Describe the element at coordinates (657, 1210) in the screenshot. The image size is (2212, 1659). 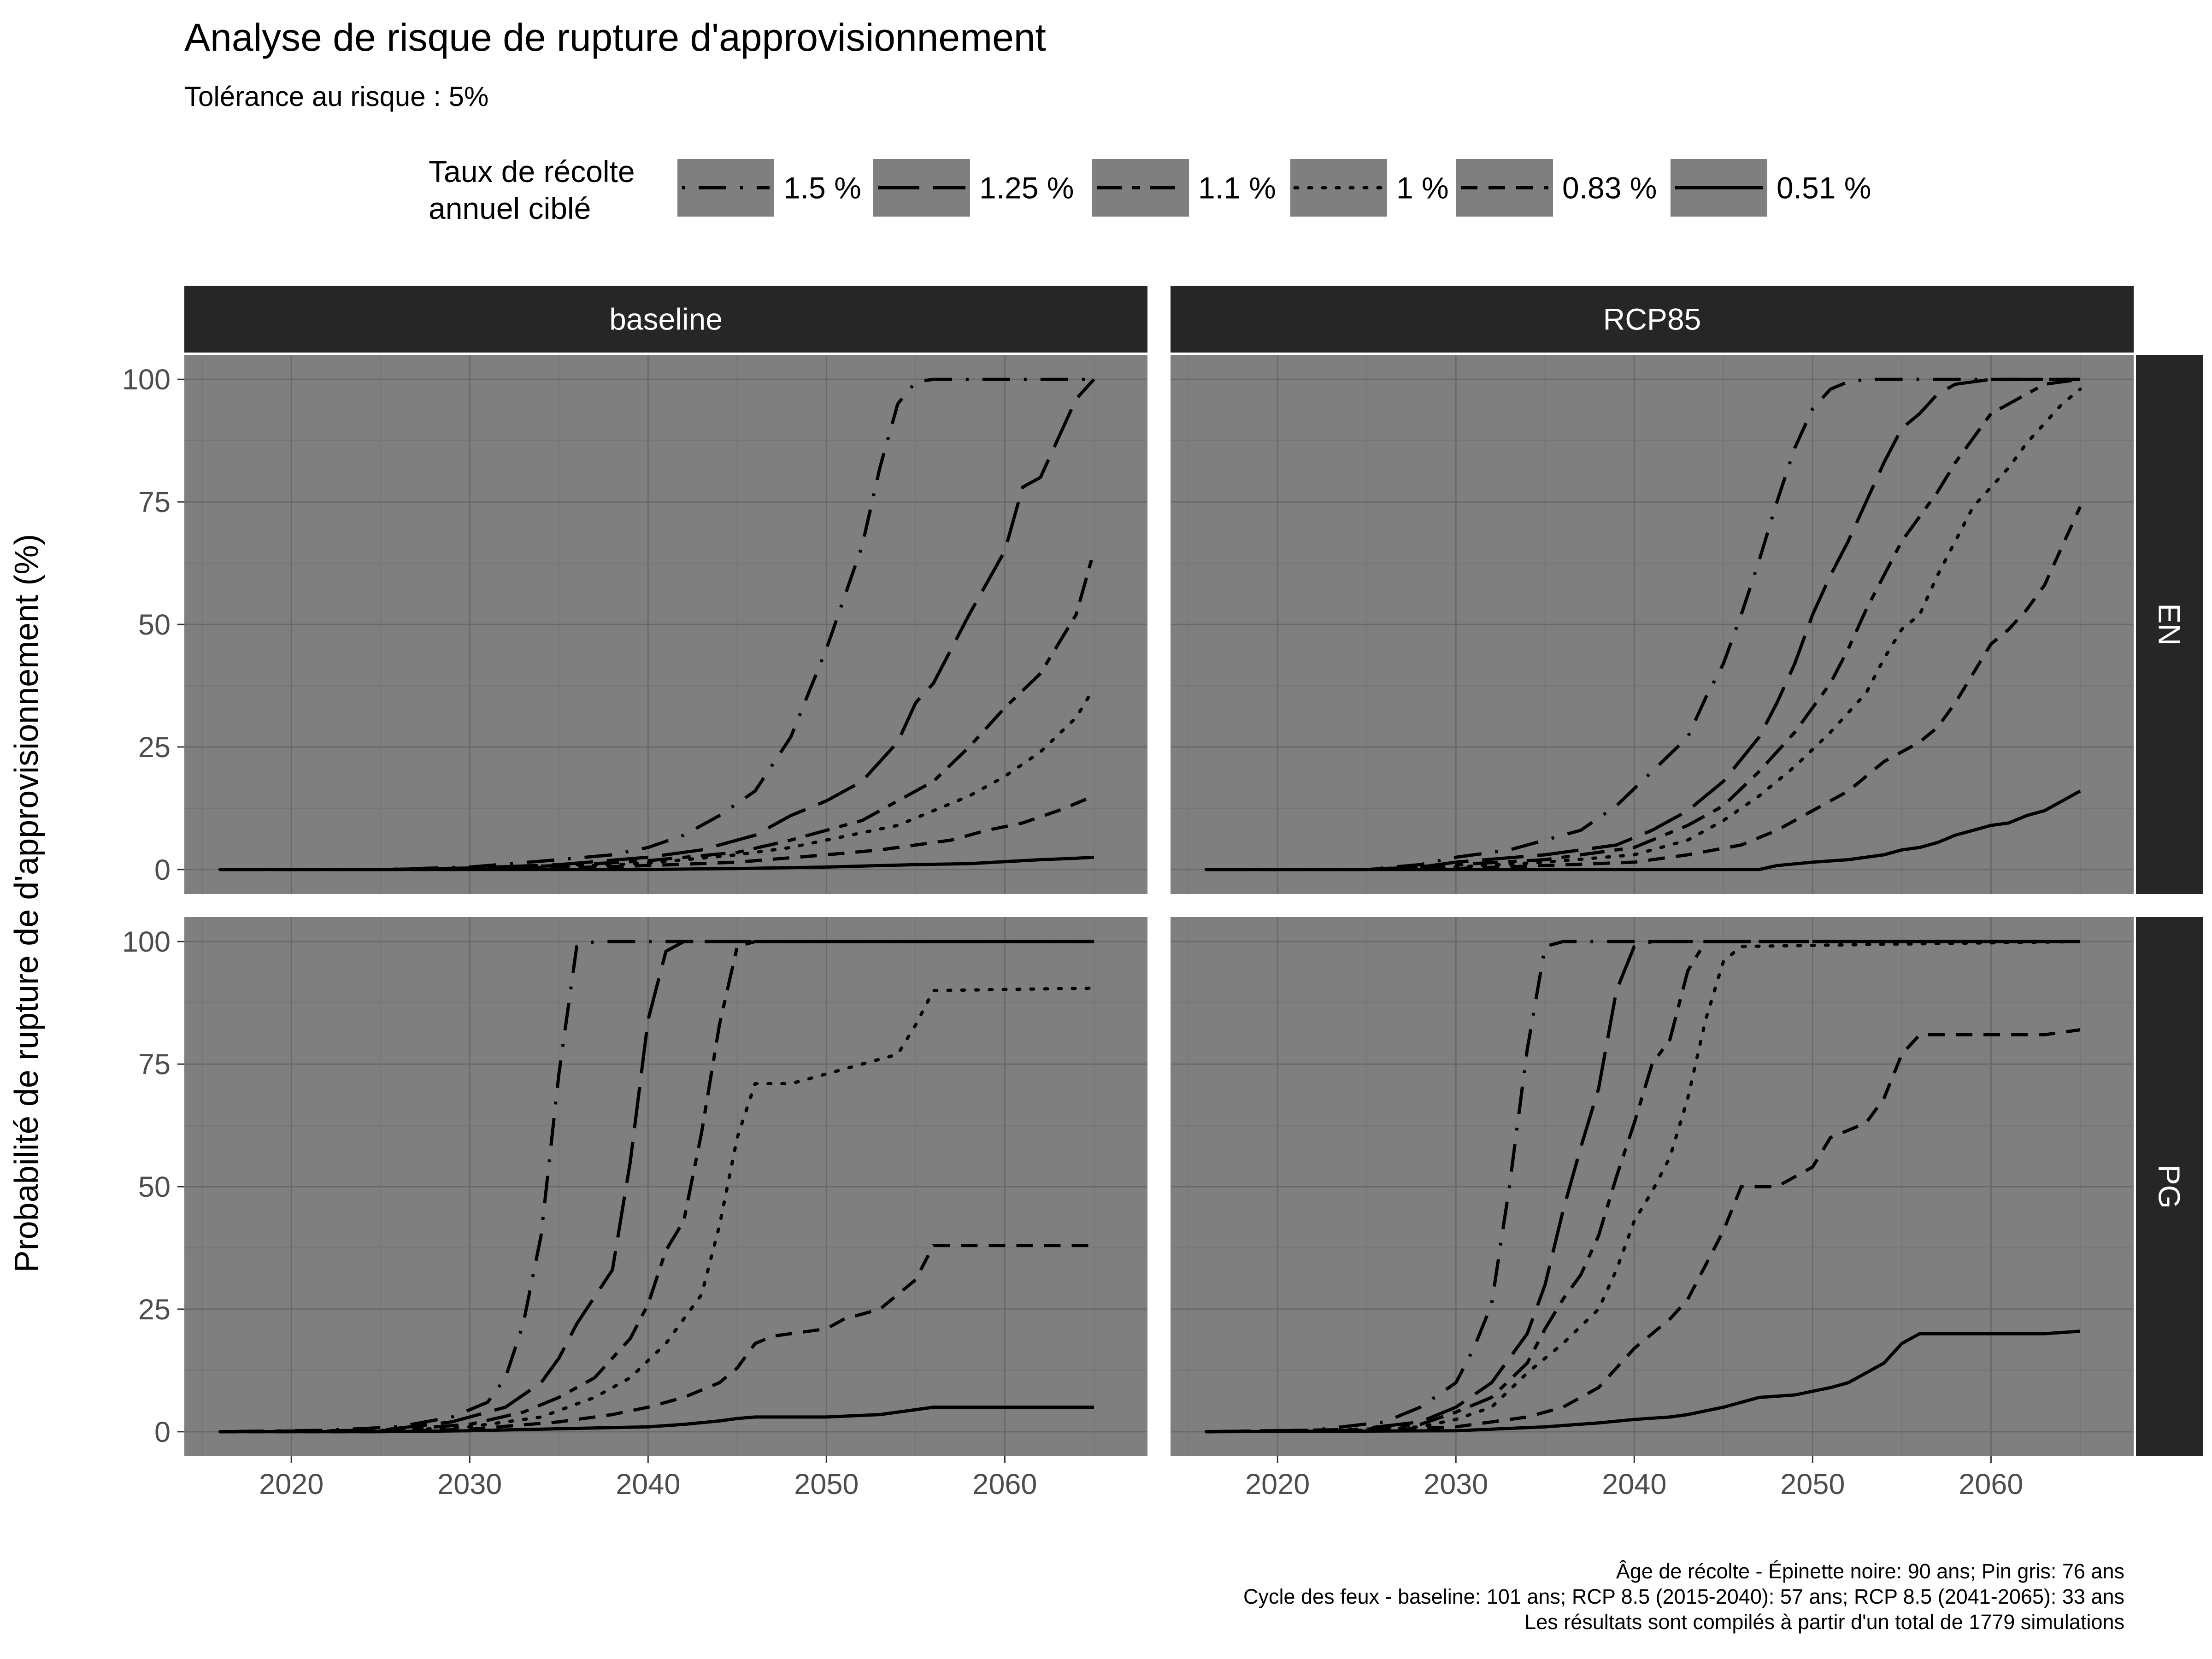
I see `series-line-1-baseline-pg` at that location.